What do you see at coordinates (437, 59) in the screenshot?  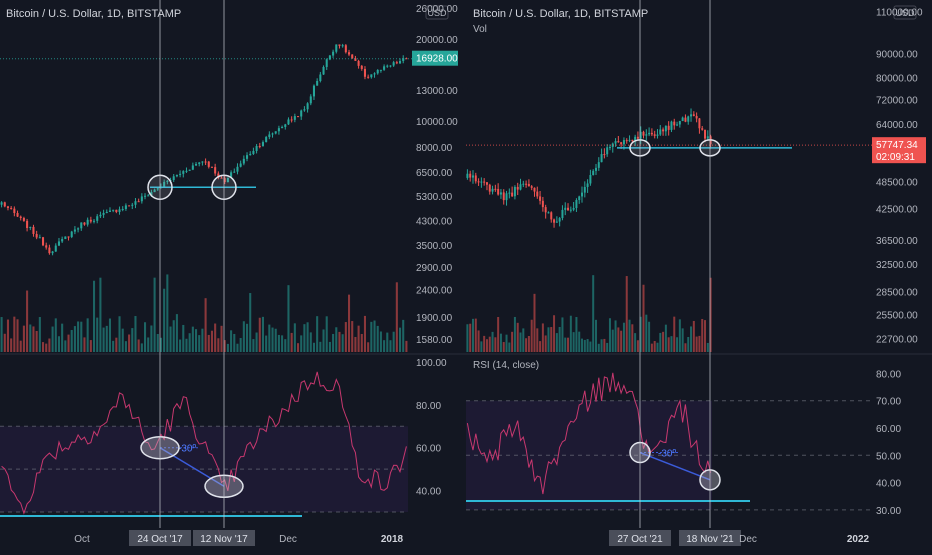 I see `last-price-value: 16928.00` at bounding box center [437, 59].